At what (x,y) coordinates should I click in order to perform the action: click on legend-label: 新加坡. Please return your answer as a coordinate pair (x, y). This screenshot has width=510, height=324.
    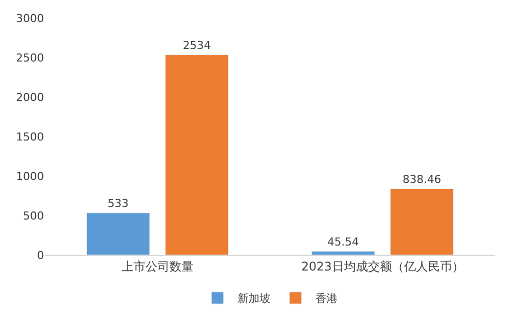
    Looking at the image, I should click on (254, 299).